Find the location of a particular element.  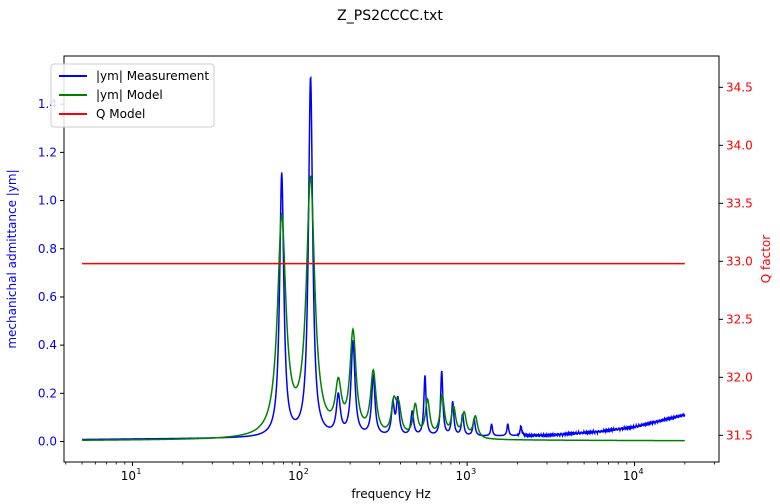

left-y-tick-label: 0.0 is located at coordinates (47, 442).